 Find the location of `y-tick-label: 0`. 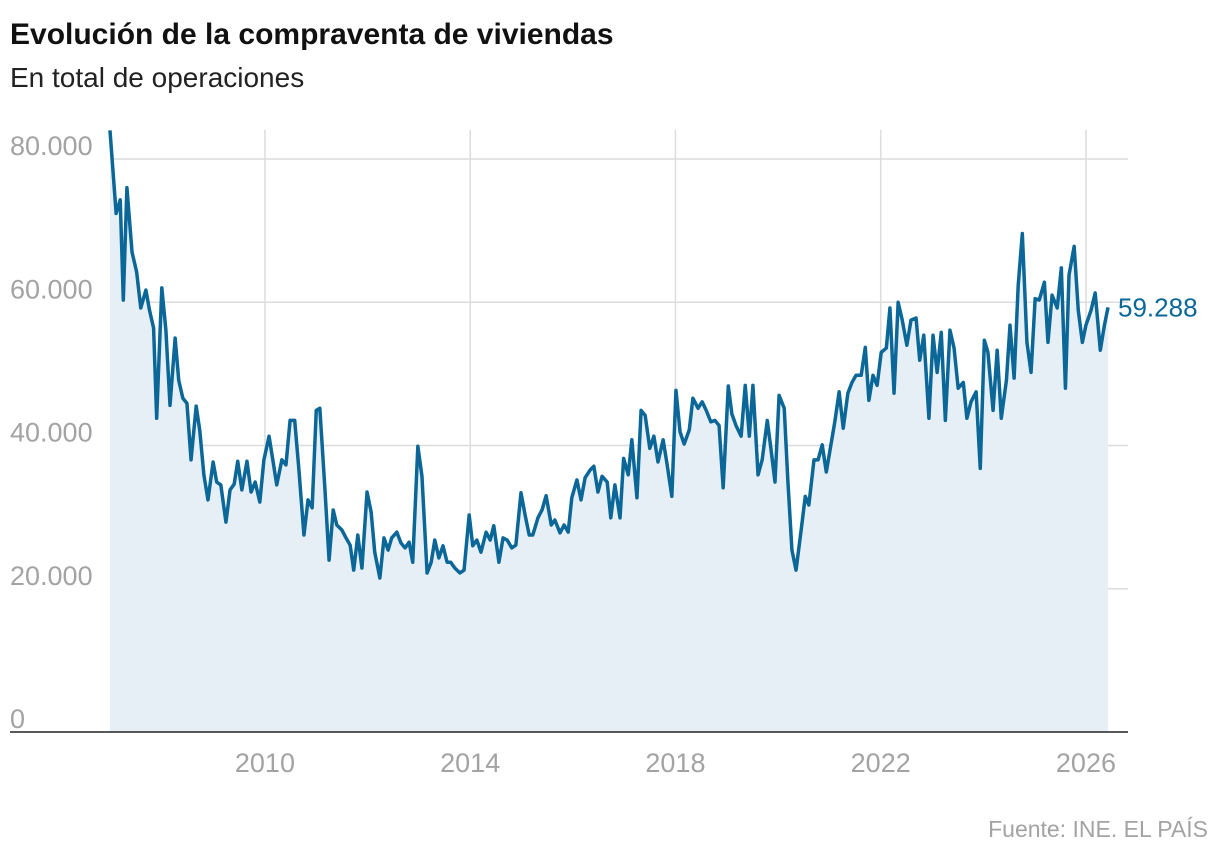

y-tick-label: 0 is located at coordinates (17, 719).